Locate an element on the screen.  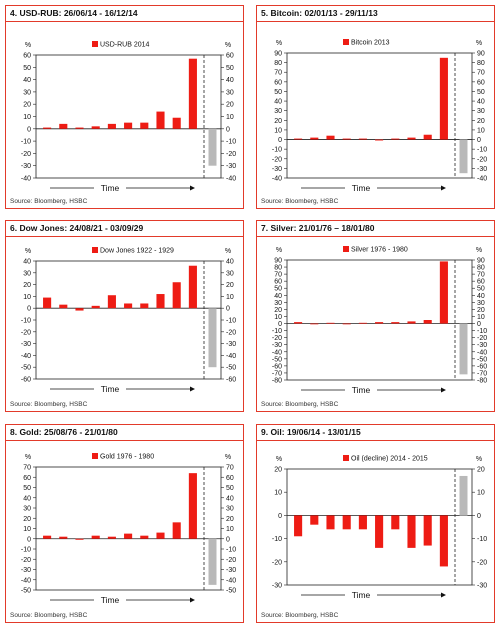
legend-label: Dow Jones 1922 - 1929 is located at coordinates (137, 251).